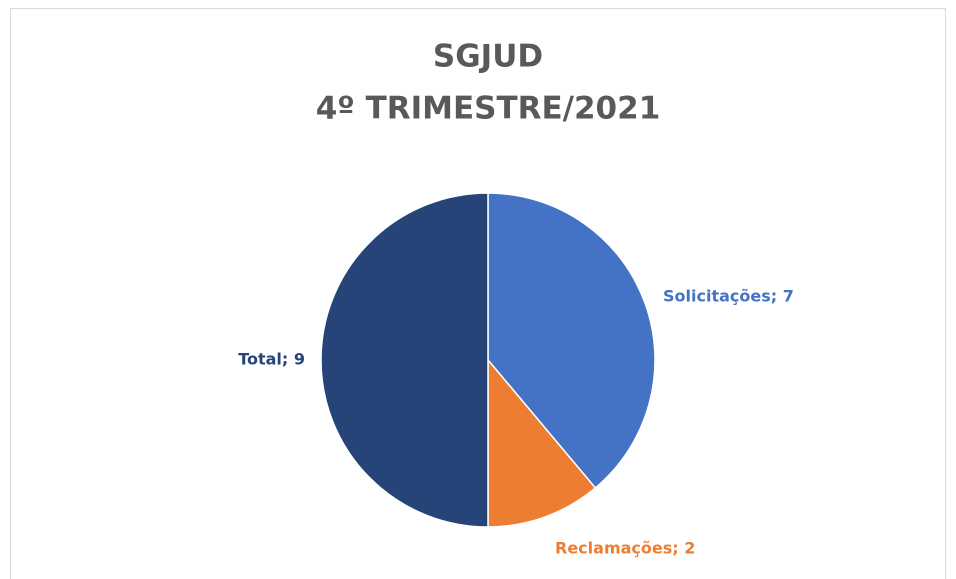  I want to click on data-label: Reclamações; 2, so click(625, 548).